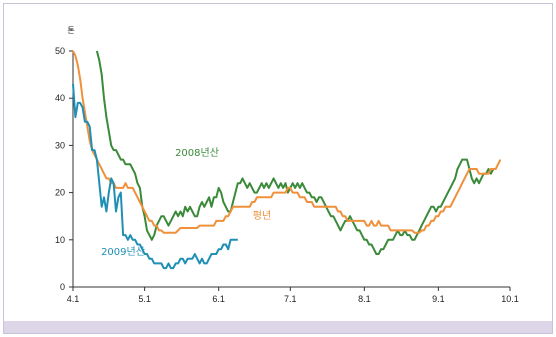 The image size is (556, 337). I want to click on series-label: 2009년산, so click(123, 252).